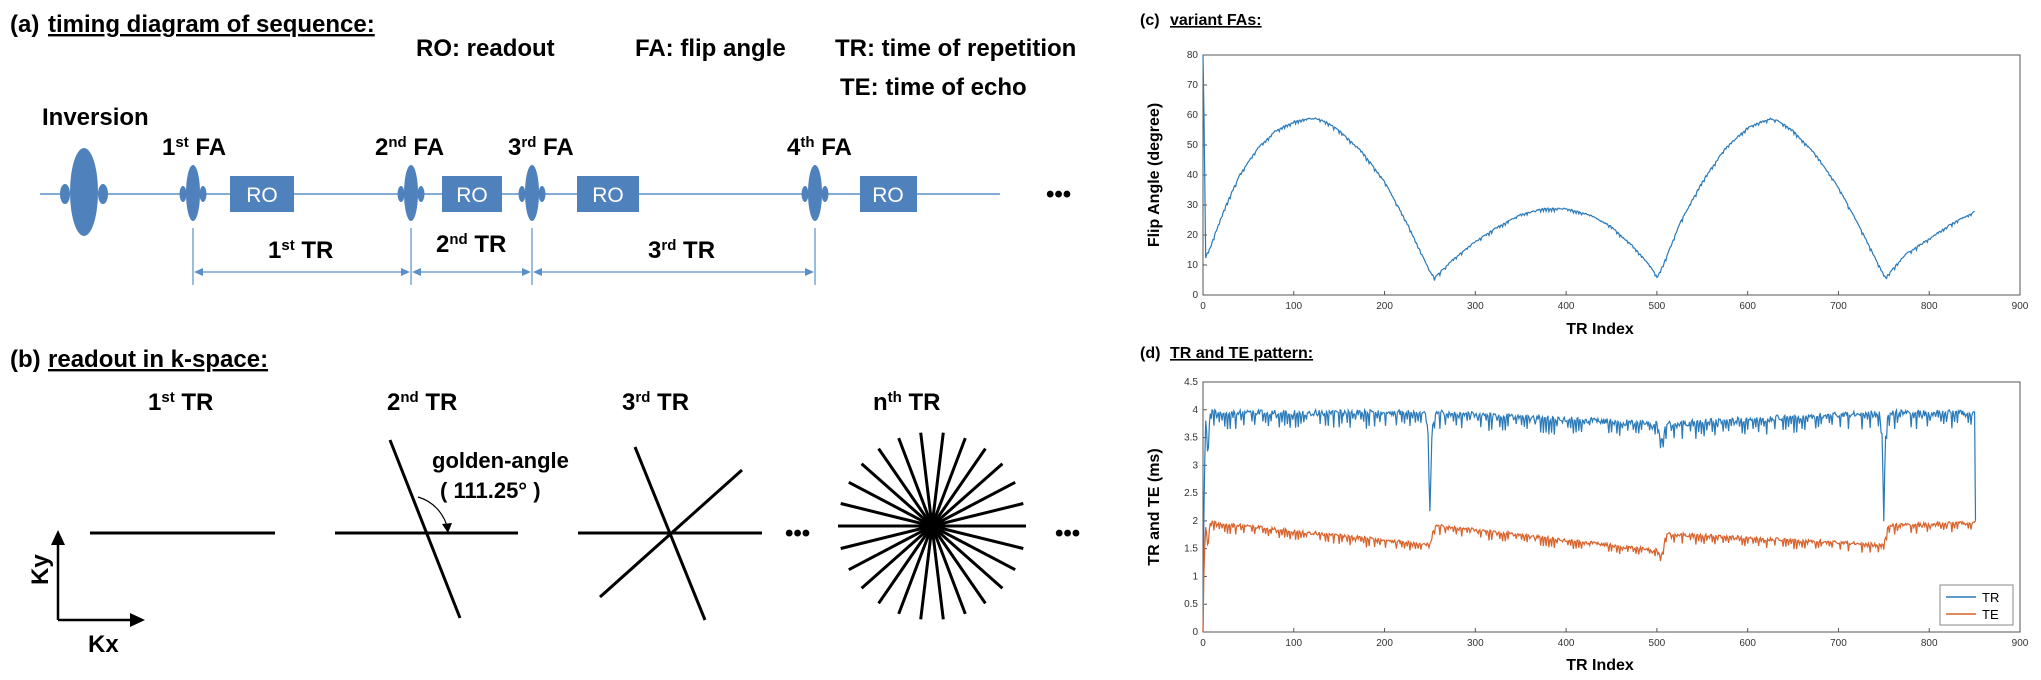  I want to click on chart-c-ylabel: Flip Angle (degree), so click(1154, 175).